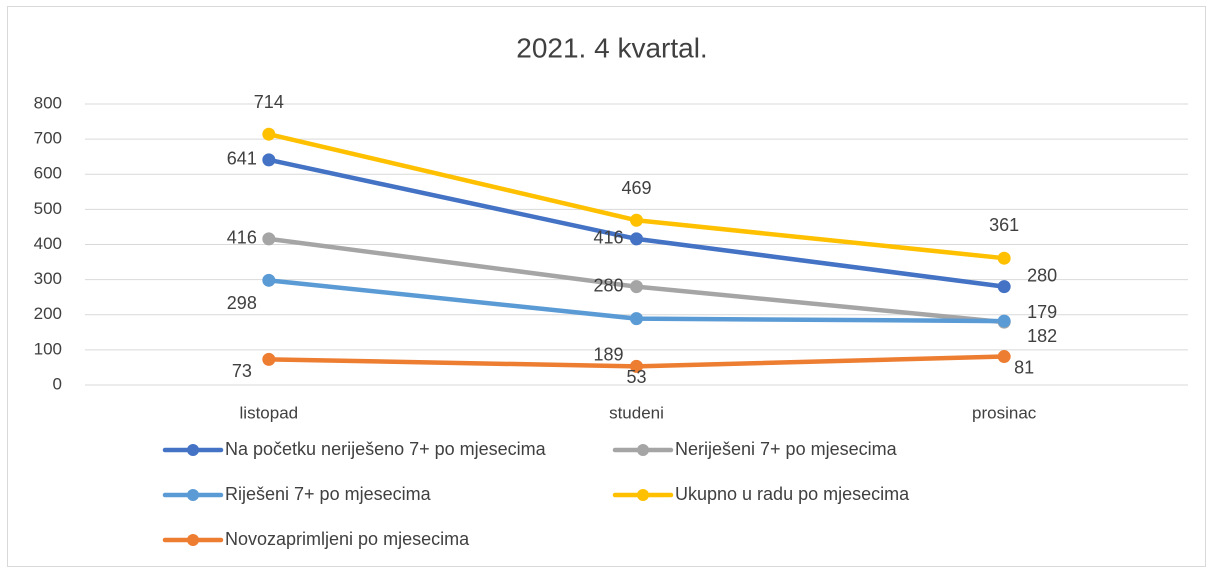 The height and width of the screenshot is (572, 1213). What do you see at coordinates (636, 412) in the screenshot?
I see `x-tick-label: studeni` at bounding box center [636, 412].